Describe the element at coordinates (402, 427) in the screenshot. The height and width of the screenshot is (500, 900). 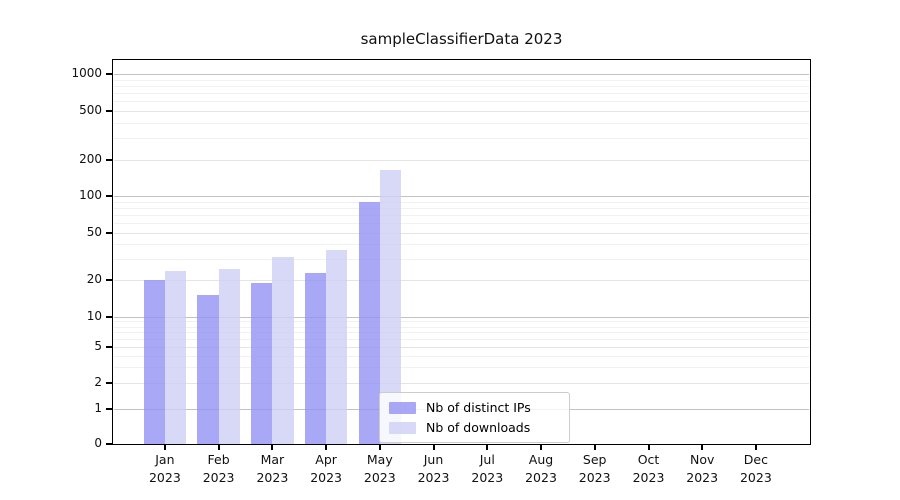
I see `legend-swatch-downloads` at that location.